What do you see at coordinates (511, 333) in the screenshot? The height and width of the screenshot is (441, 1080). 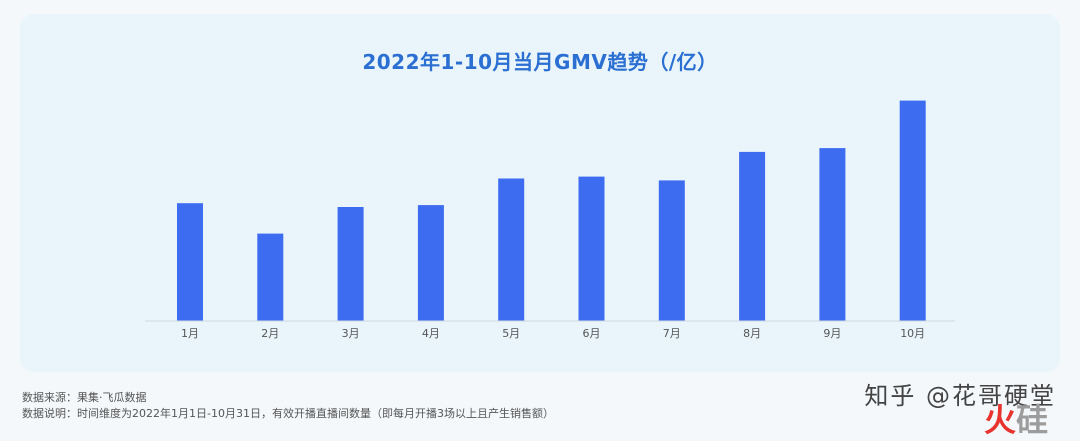 I see `x-tick-label: 5月` at bounding box center [511, 333].